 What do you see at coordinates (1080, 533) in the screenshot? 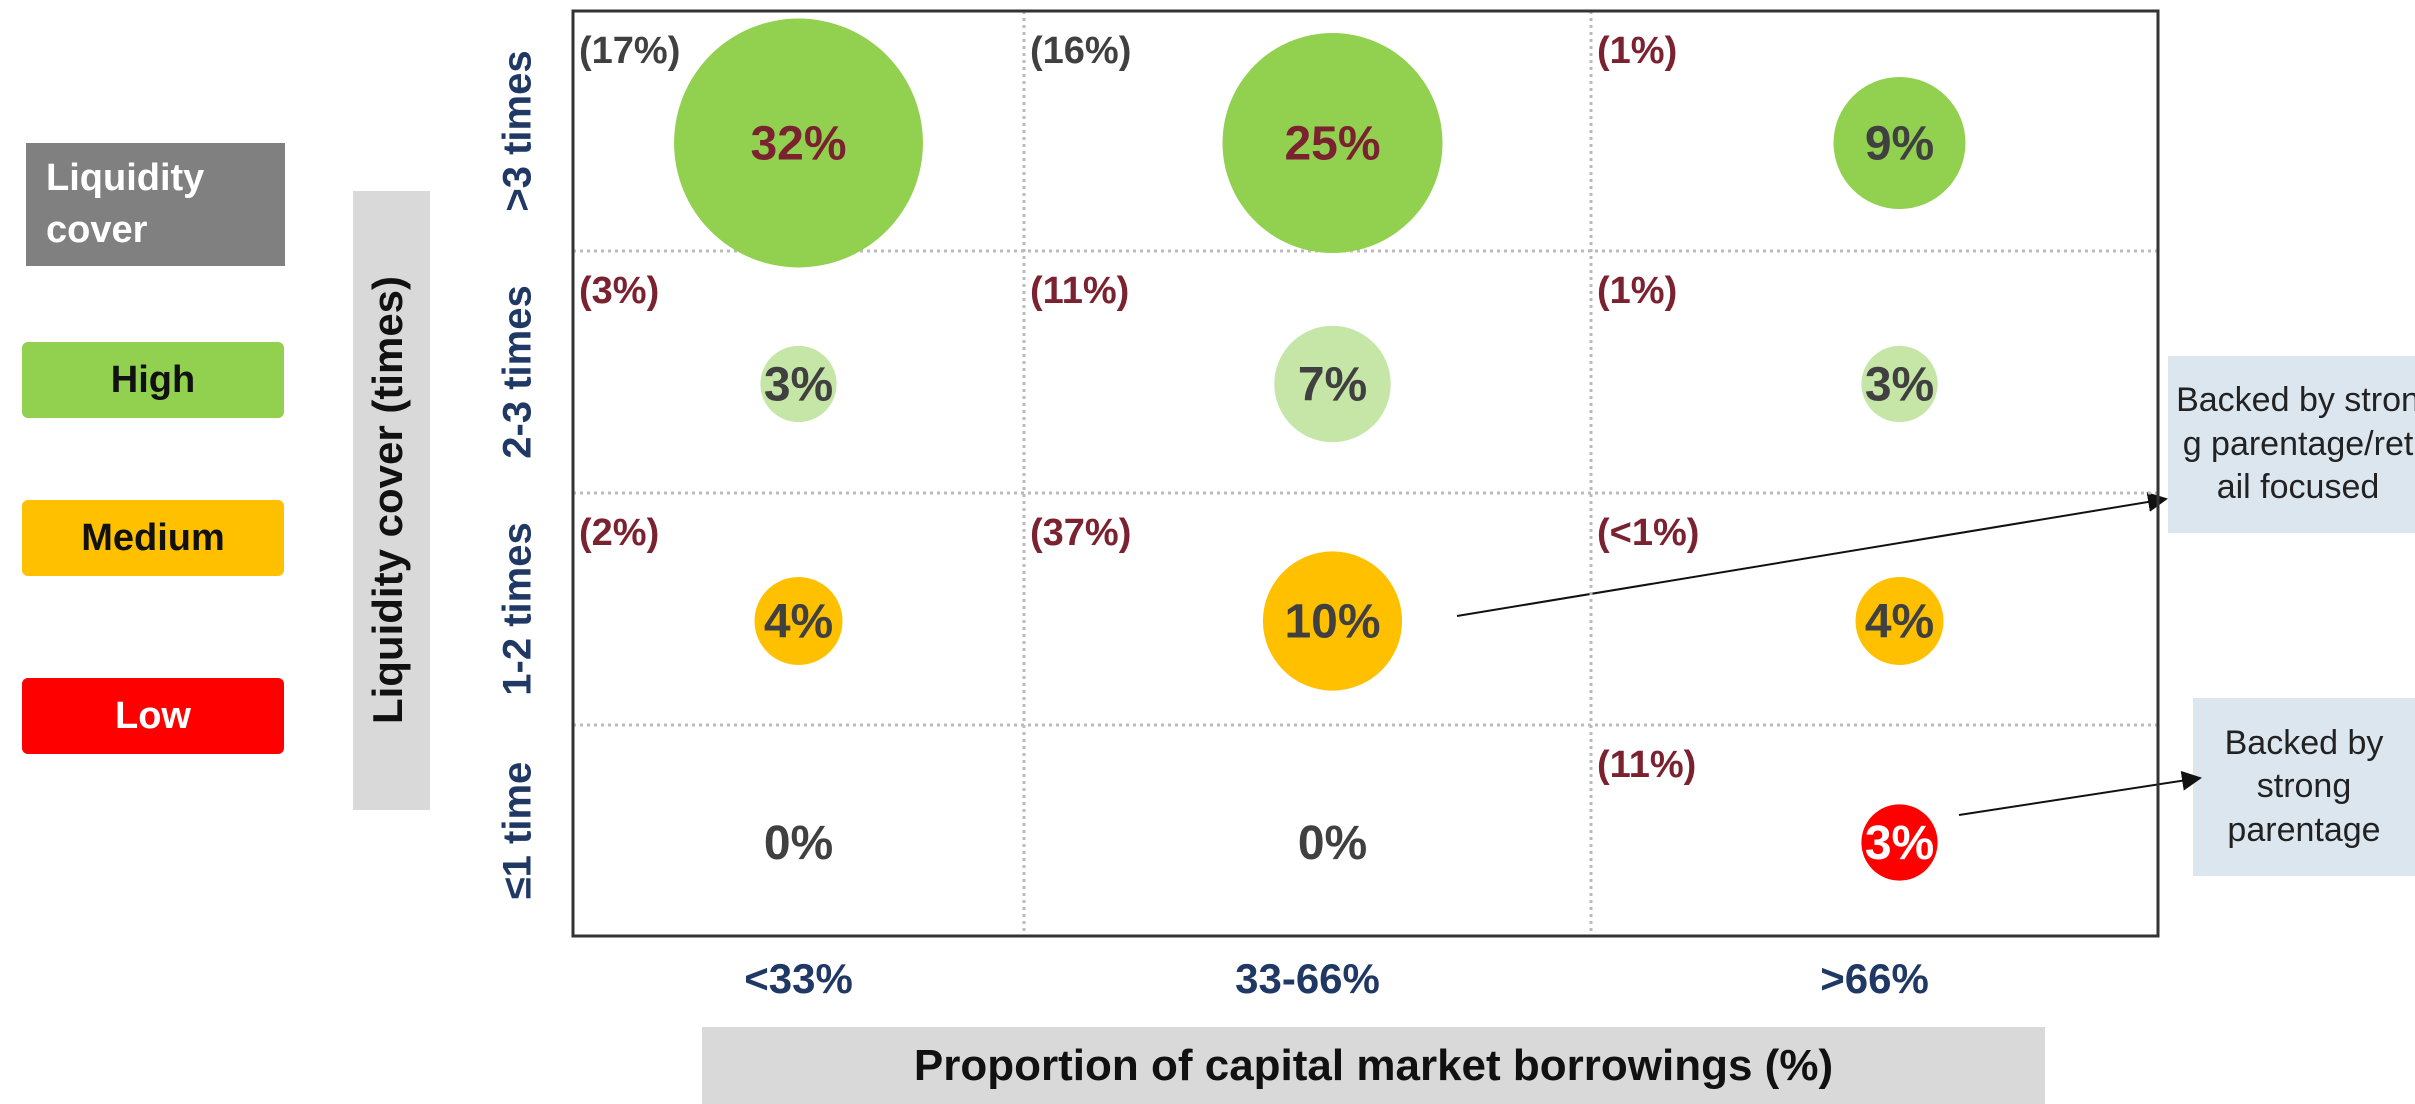
I see `cell-note: (37%)` at bounding box center [1080, 533].